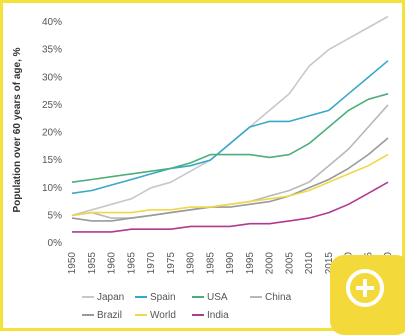 The width and height of the screenshot is (405, 335). Describe the element at coordinates (187, 306) in the screenshot. I see `legend: Japan Spain USA China Brazil World India` at that location.